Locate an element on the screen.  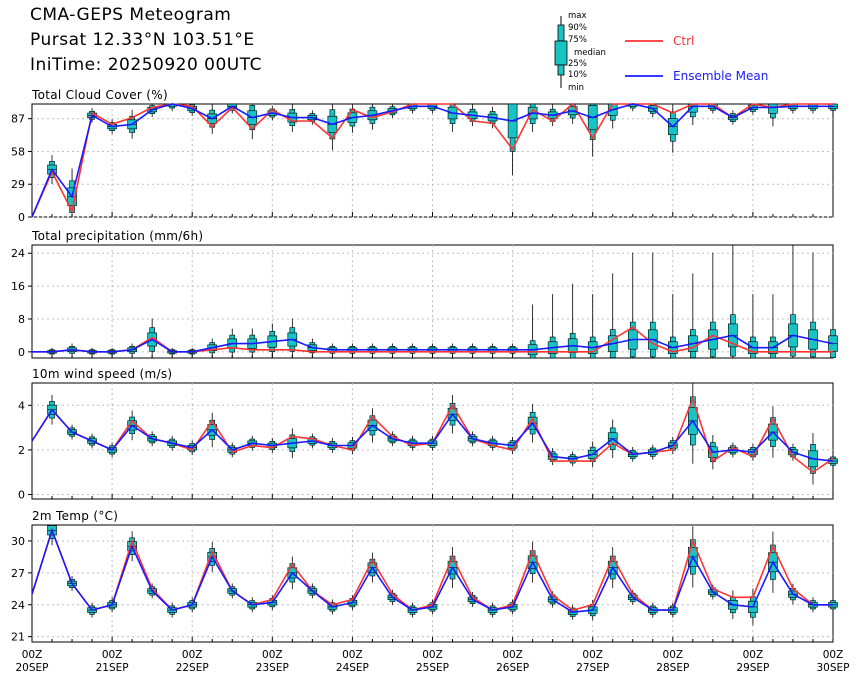
x-tick-label-date: 28SEP is located at coordinates (672, 668).